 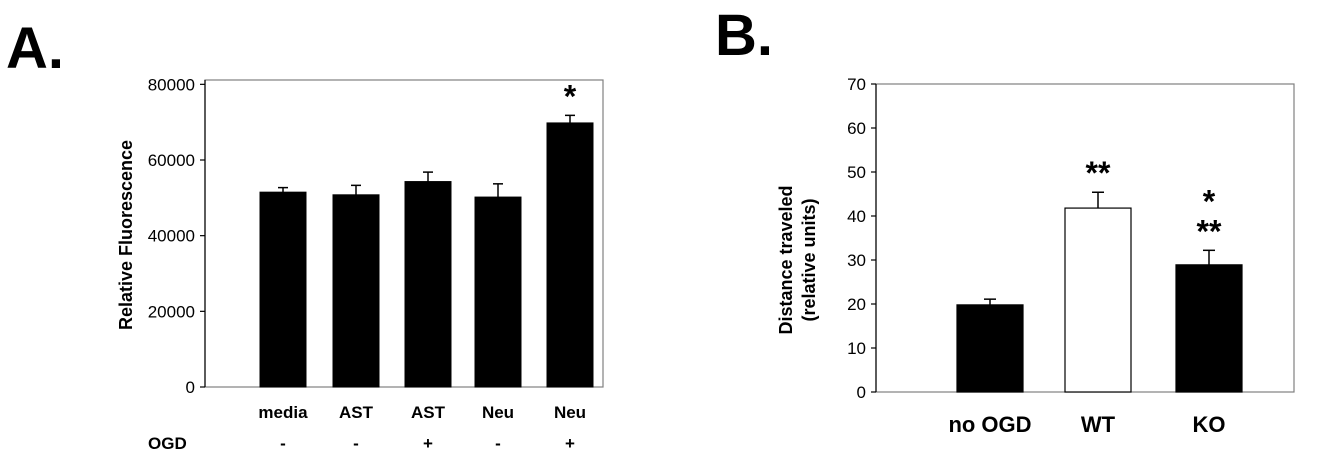 I want to click on panel-a-y-tick-label: 0, so click(x=190, y=387).